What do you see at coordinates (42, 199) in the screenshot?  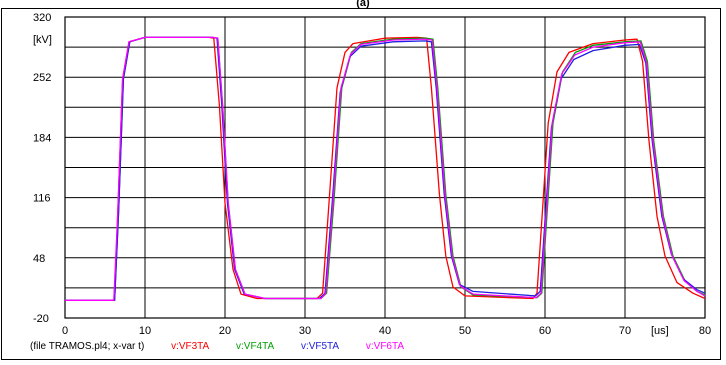 I see `y-tick-label: 116` at bounding box center [42, 199].